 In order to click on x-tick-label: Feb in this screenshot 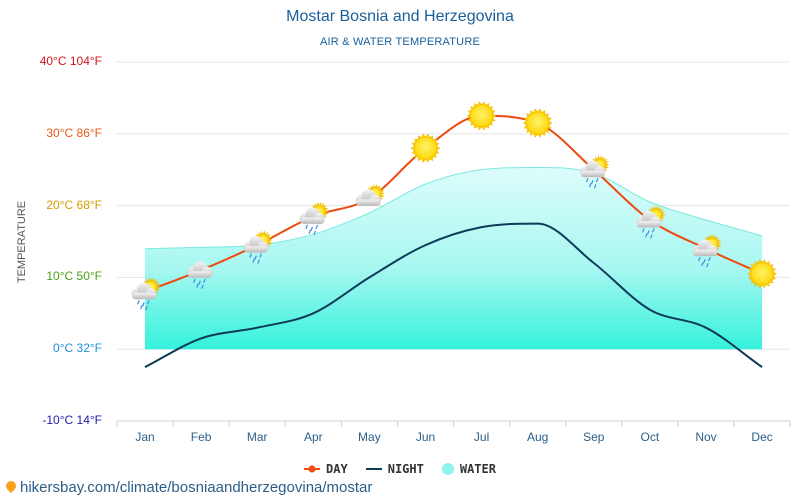, I will do `click(201, 437)`.